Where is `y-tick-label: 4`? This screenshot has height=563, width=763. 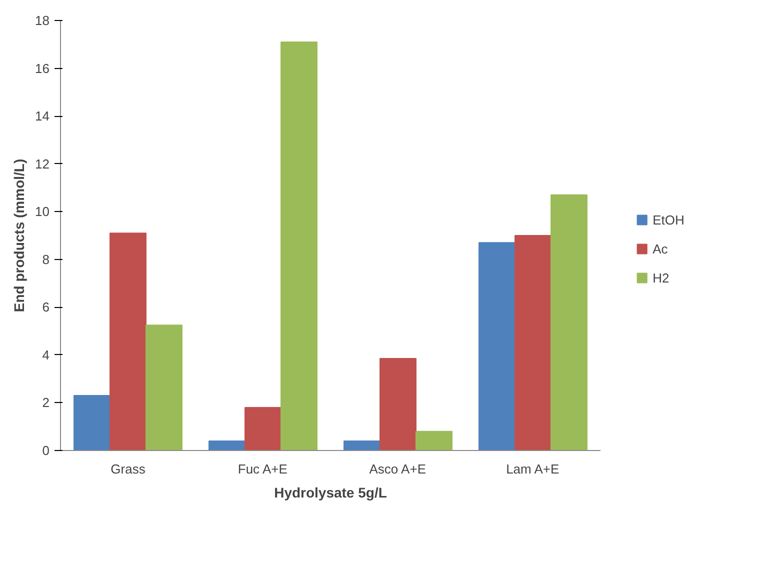
y-tick-label: 4 is located at coordinates (46, 354).